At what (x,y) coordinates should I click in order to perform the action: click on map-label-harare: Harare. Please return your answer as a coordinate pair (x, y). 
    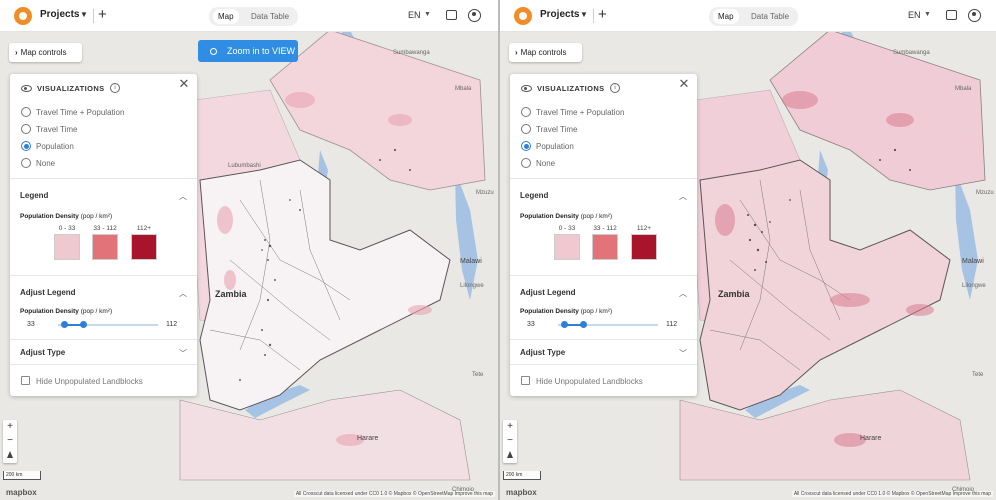
    Looking at the image, I should click on (368, 438).